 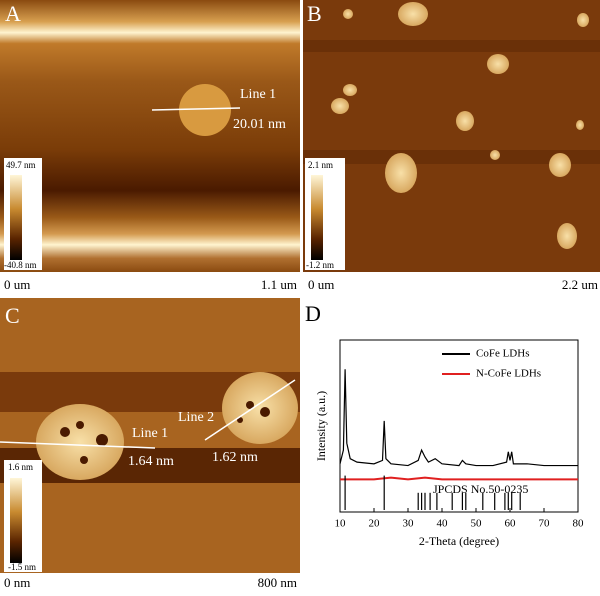 I want to click on holes, so click(x=165, y=432).